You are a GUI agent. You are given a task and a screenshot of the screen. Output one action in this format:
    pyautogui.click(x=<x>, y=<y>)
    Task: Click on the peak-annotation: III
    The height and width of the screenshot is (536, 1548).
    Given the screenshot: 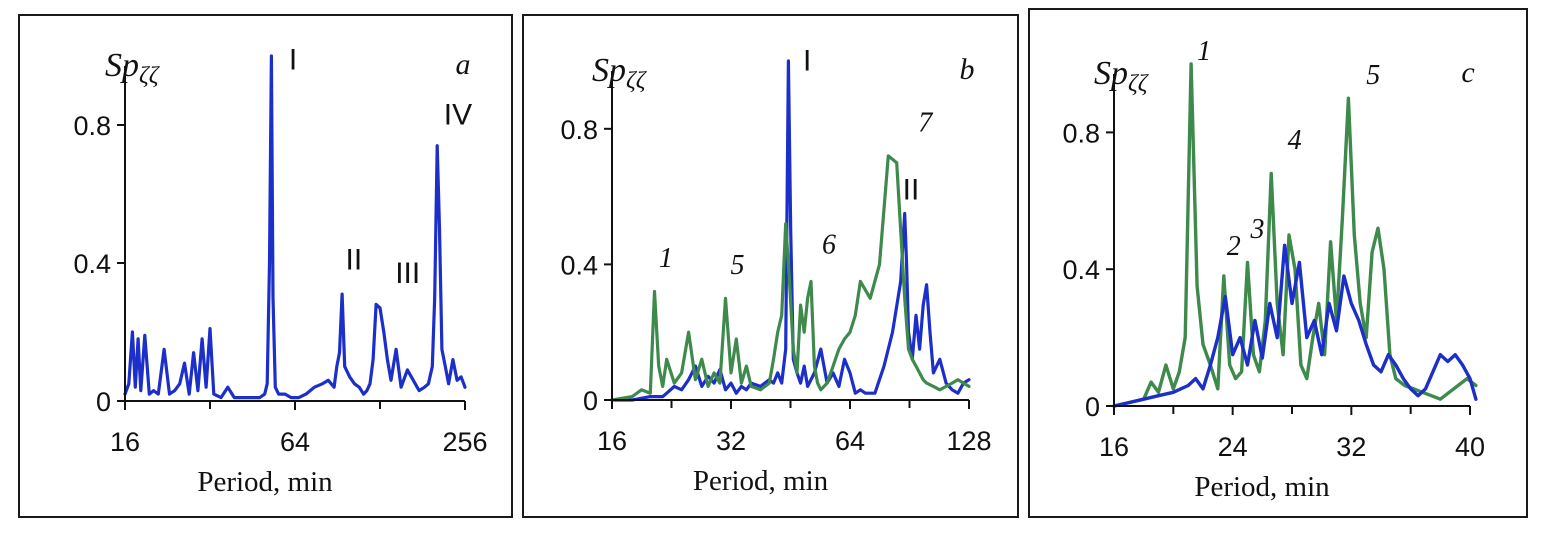 What is the action you would take?
    pyautogui.click(x=407, y=273)
    